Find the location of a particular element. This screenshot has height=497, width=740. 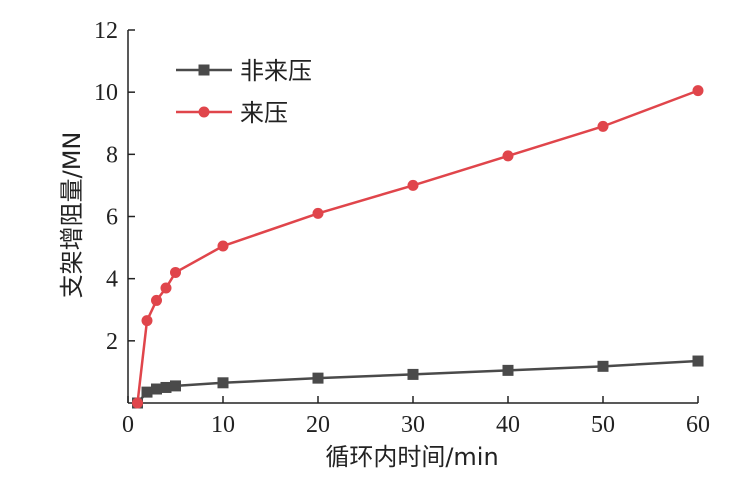

y-axis-title: 支架增阻量/MN is located at coordinates (72, 215).